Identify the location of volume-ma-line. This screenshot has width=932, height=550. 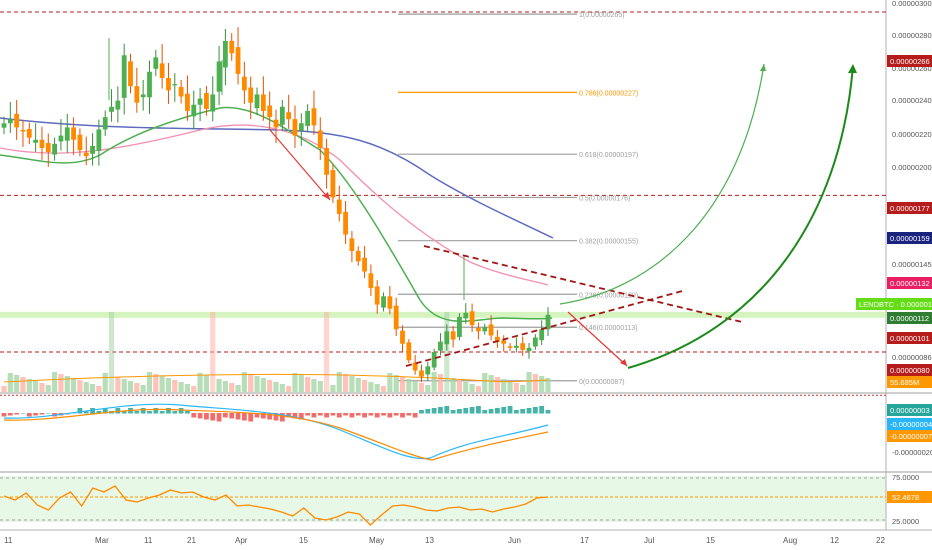
(276, 378).